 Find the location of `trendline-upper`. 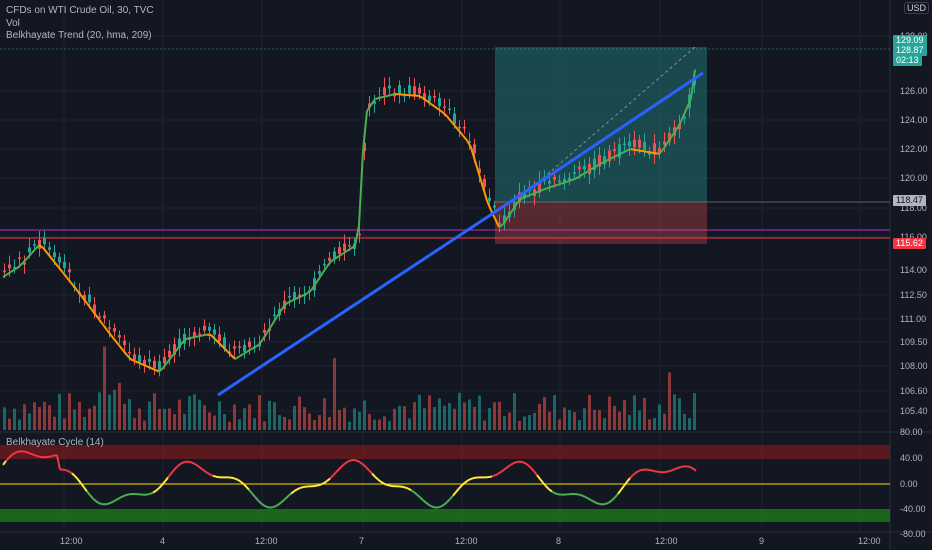

trendline-upper is located at coordinates (599, 142).